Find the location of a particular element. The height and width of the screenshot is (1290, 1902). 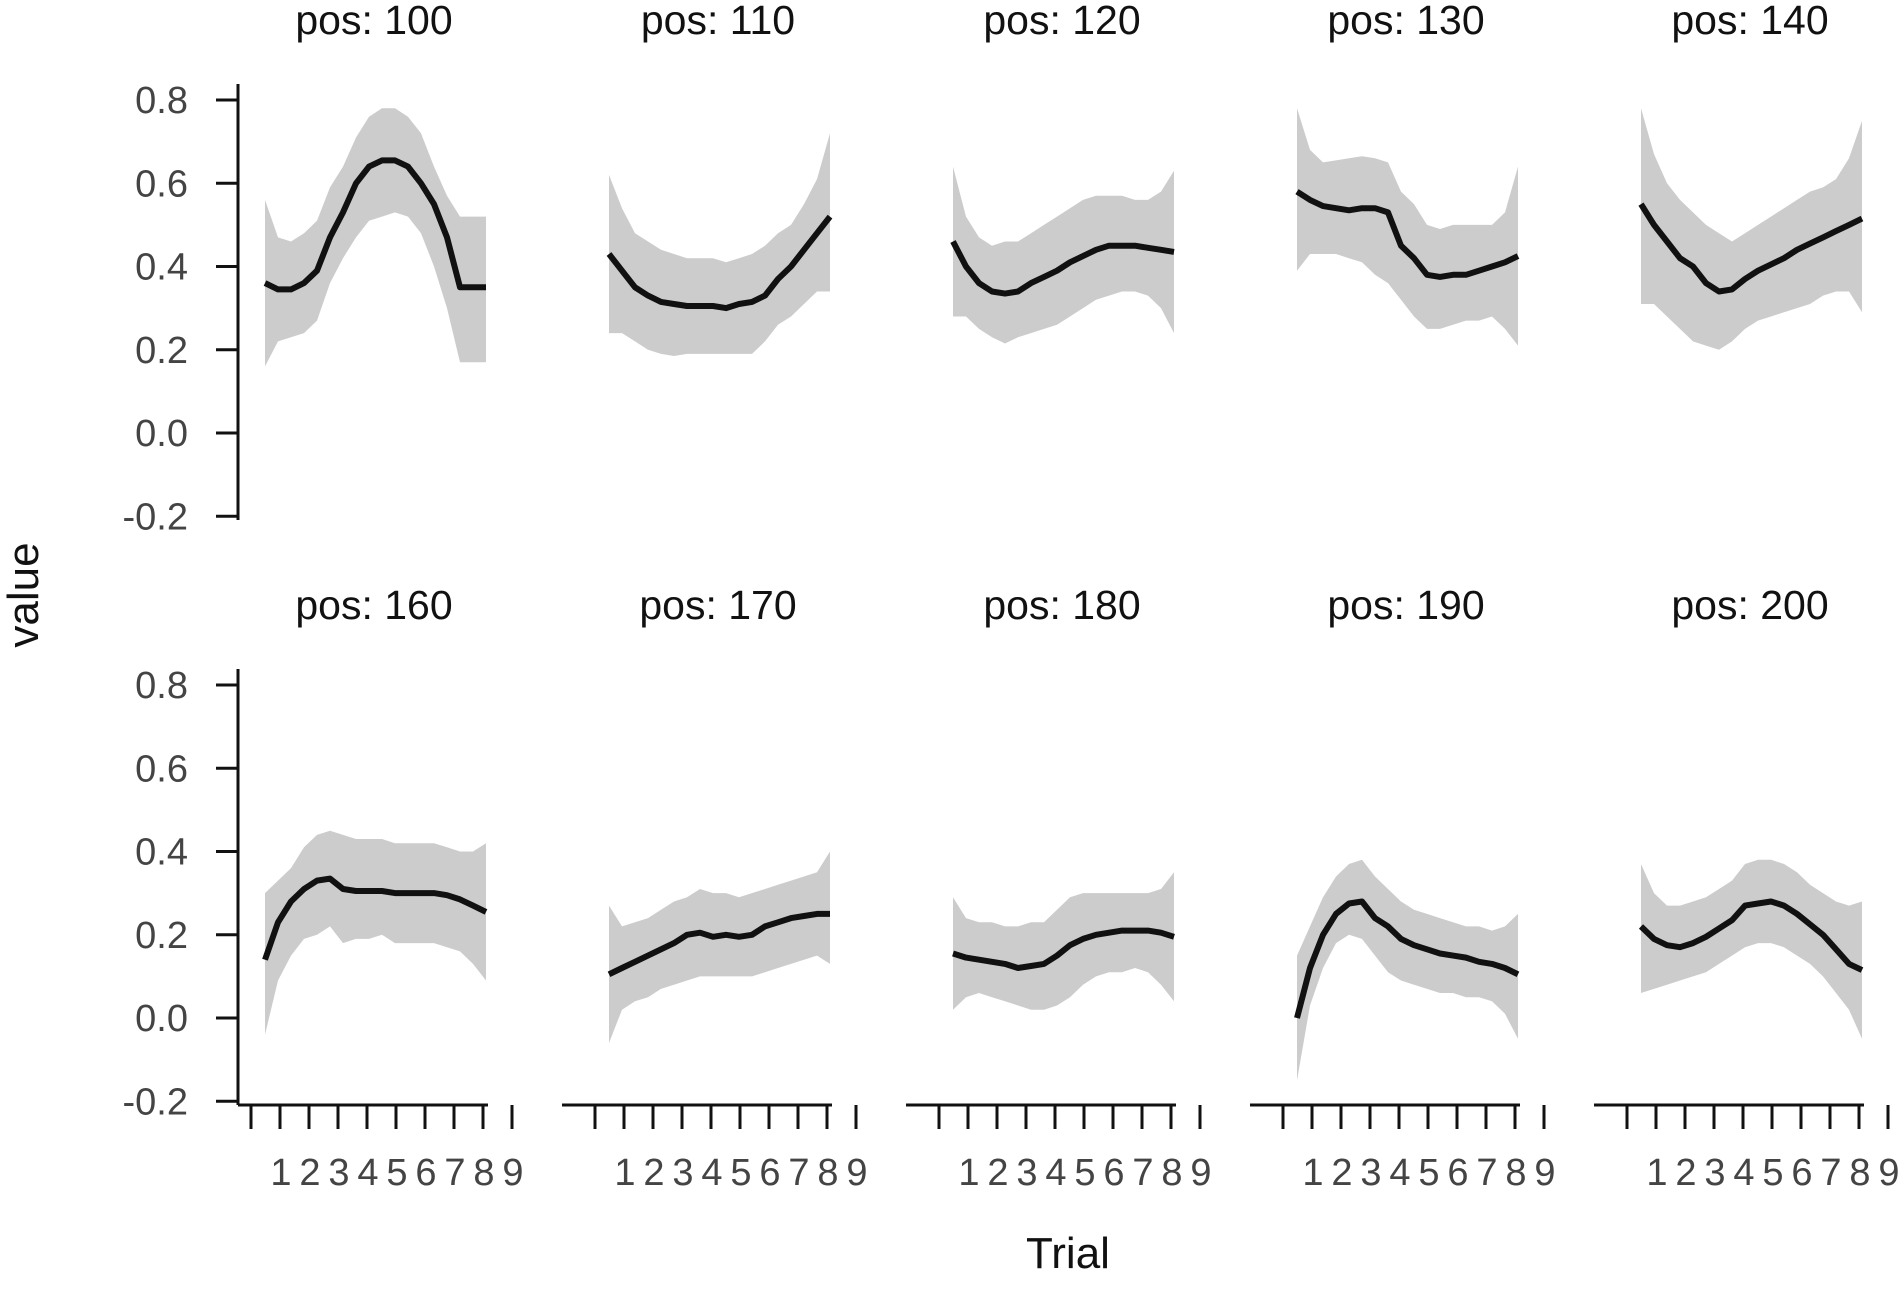

facet-title: pos: 110 is located at coordinates (718, 21).